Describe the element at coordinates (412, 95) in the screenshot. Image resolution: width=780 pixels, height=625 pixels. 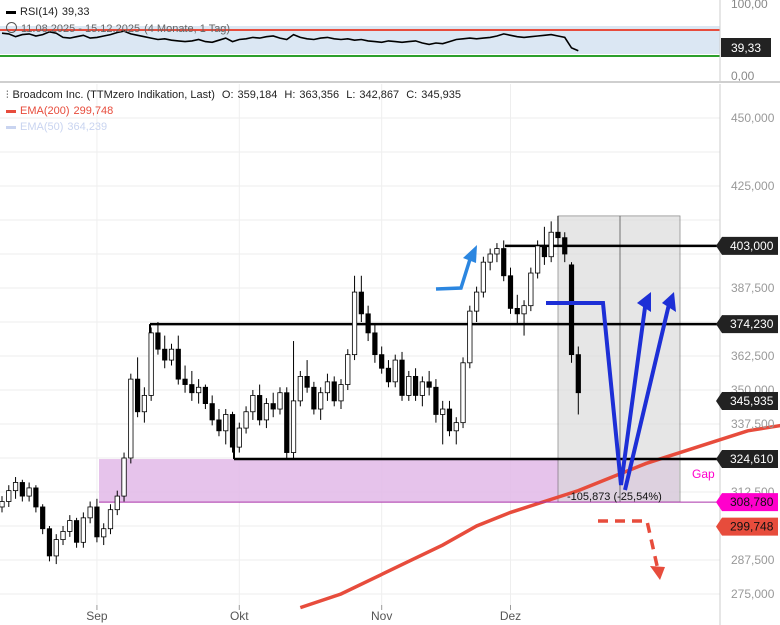
I see `close-label: C:` at that location.